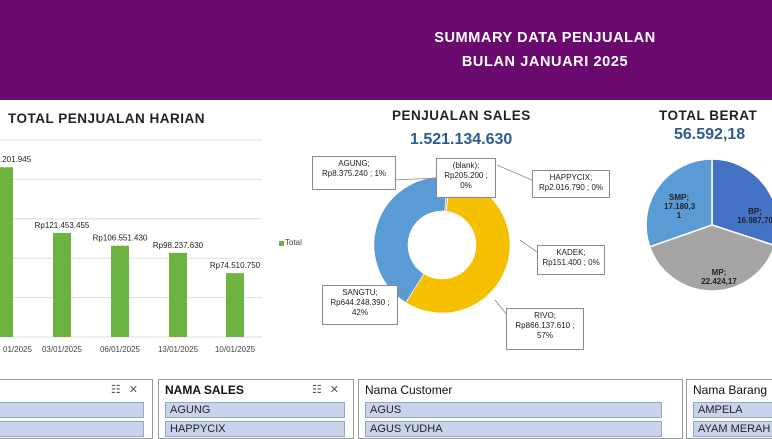 This screenshot has width=772, height=439. Describe the element at coordinates (281, 243) in the screenshot. I see `harian-legend-swatch` at that location.